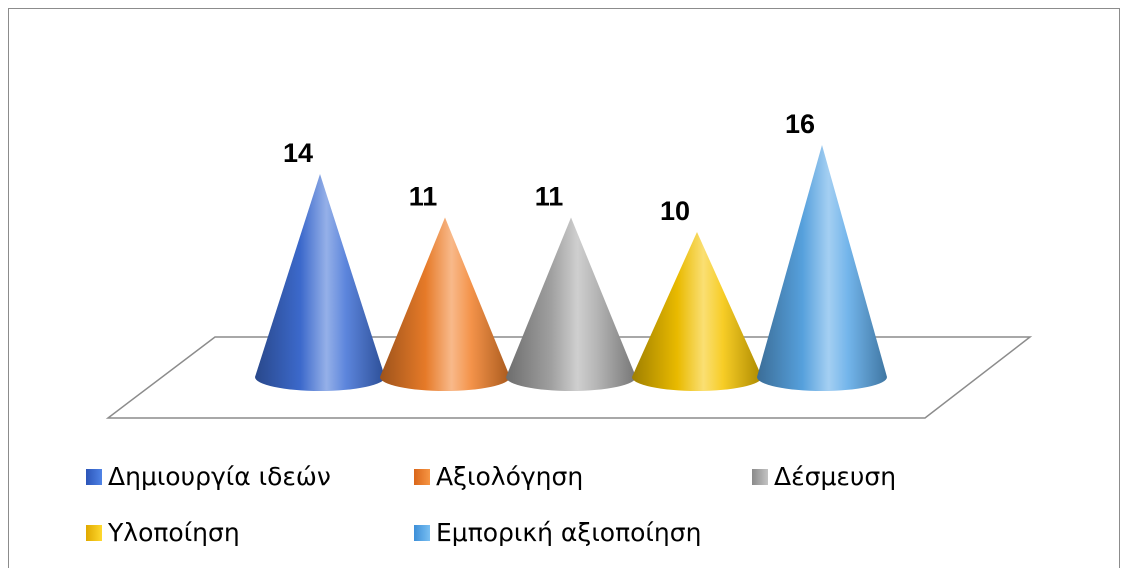 This screenshot has height=568, width=1128. Describe the element at coordinates (549, 167) in the screenshot. I see `data-labels: 14 11 11 10 16` at that location.